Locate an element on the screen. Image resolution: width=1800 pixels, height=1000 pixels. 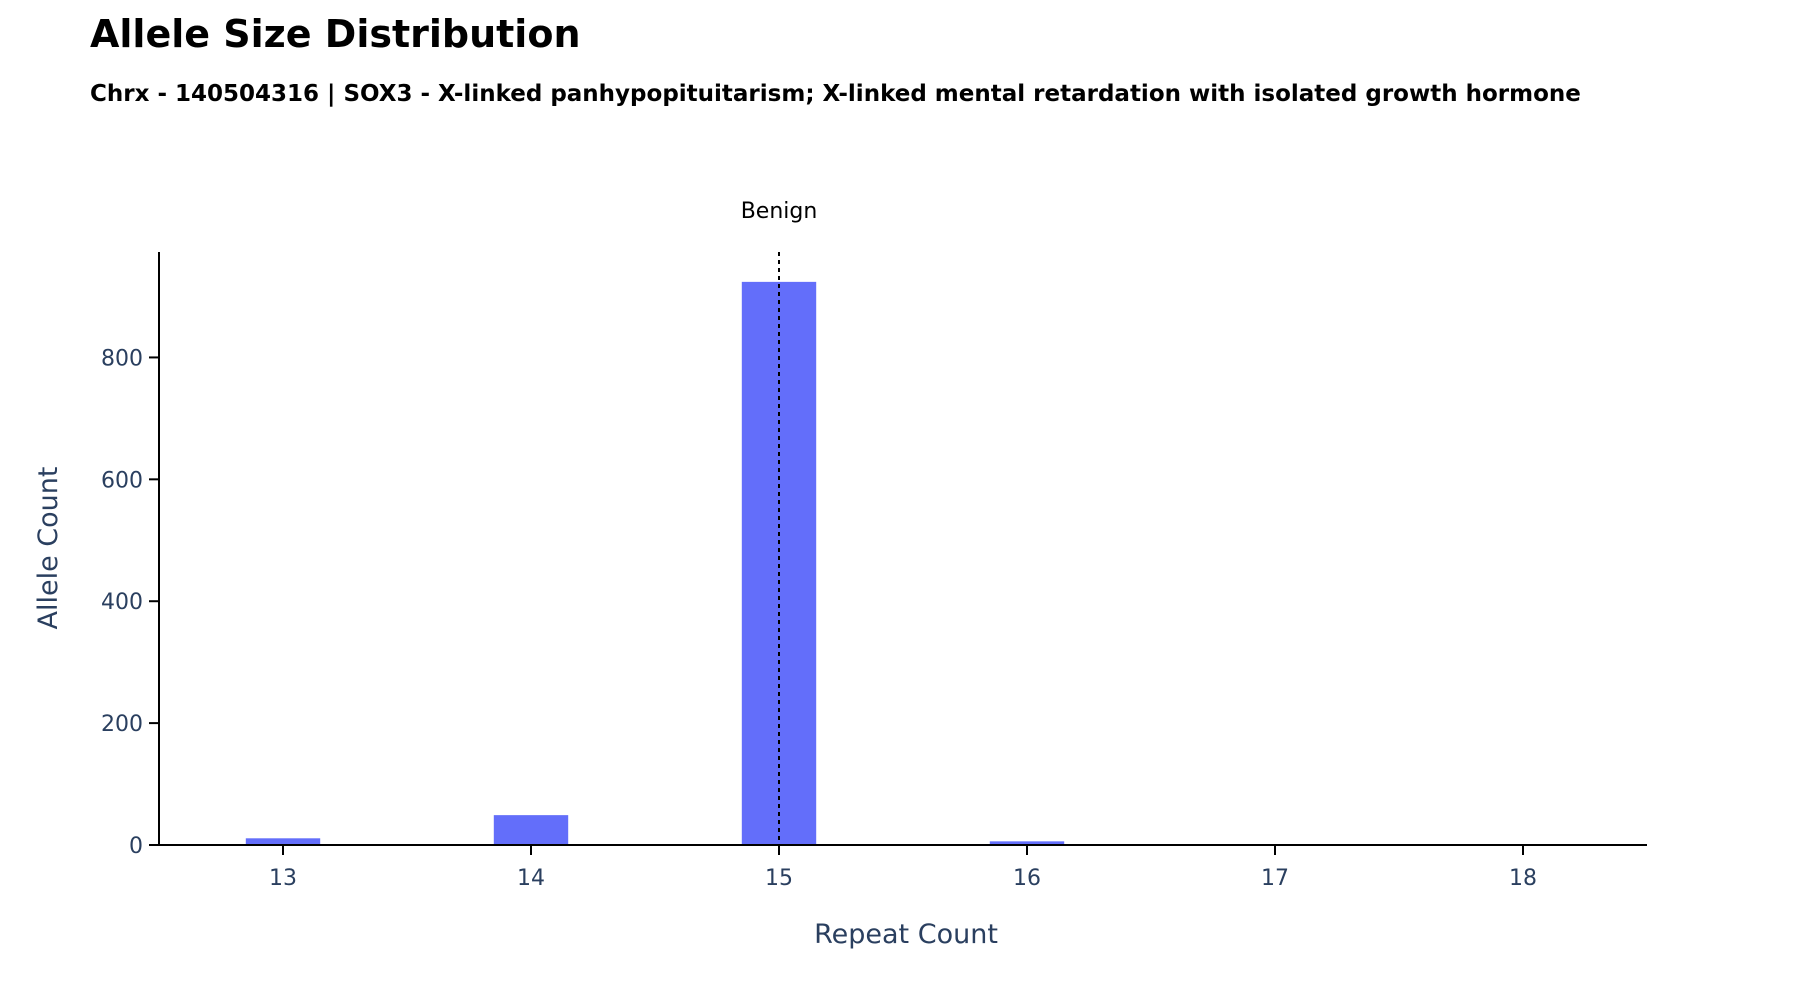
annotation-layer: Benign is located at coordinates (779, 522).